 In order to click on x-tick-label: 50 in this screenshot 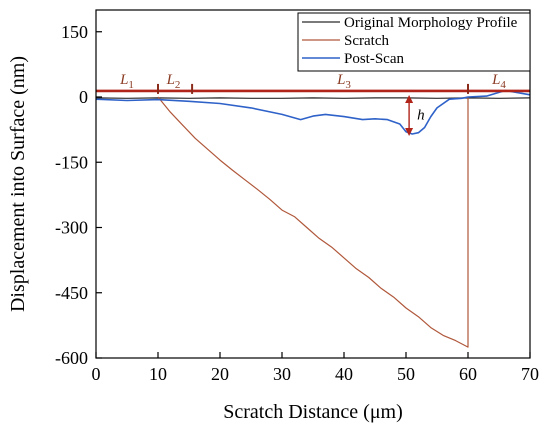, I will do `click(406, 374)`.